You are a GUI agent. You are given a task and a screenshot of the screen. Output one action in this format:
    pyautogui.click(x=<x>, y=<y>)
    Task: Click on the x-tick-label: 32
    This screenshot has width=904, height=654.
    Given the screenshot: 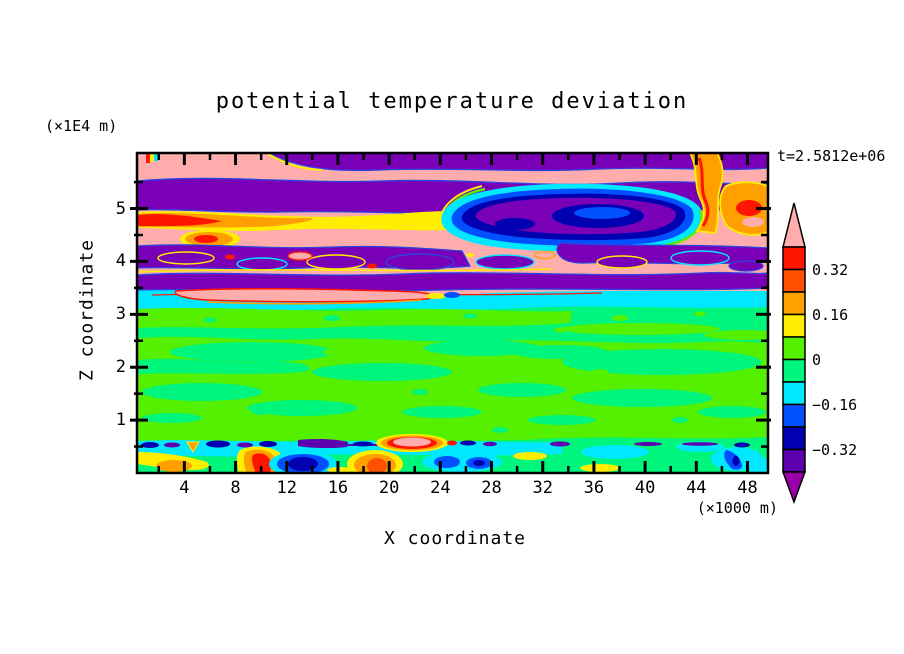 What is the action you would take?
    pyautogui.click(x=542, y=488)
    